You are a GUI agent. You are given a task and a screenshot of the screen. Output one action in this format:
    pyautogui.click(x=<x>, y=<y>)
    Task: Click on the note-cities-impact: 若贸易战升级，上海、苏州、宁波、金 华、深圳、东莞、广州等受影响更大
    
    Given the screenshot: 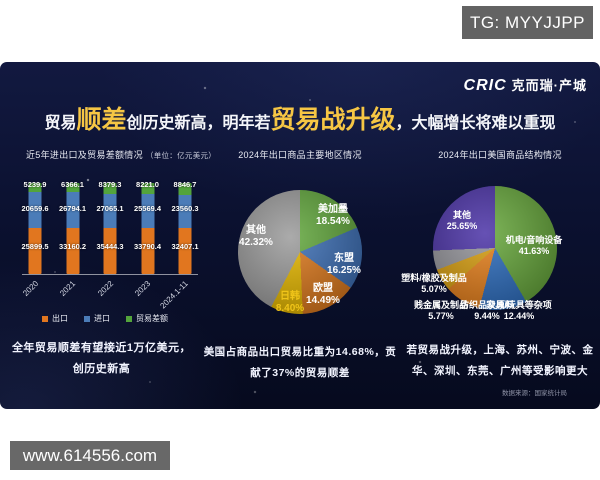 What is the action you would take?
    pyautogui.click(x=500, y=360)
    